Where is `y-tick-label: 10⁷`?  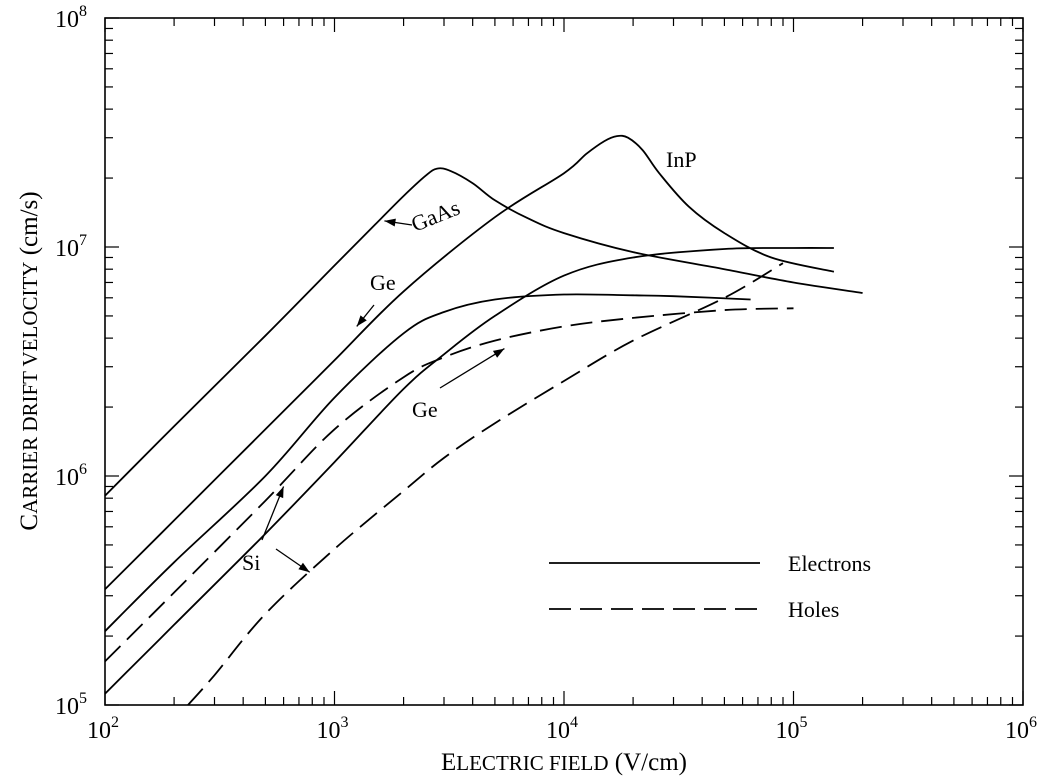
y-tick-label: 10⁷ is located at coordinates (71, 247).